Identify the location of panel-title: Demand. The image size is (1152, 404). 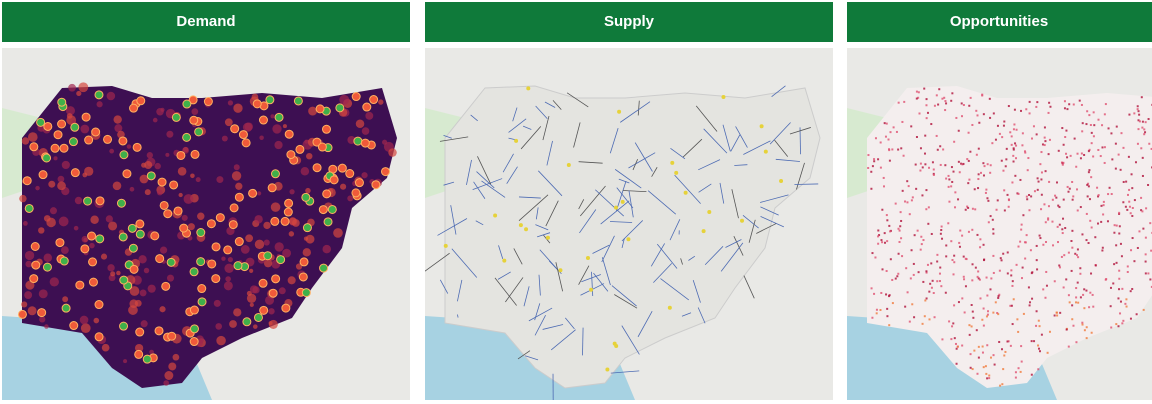
(205, 21).